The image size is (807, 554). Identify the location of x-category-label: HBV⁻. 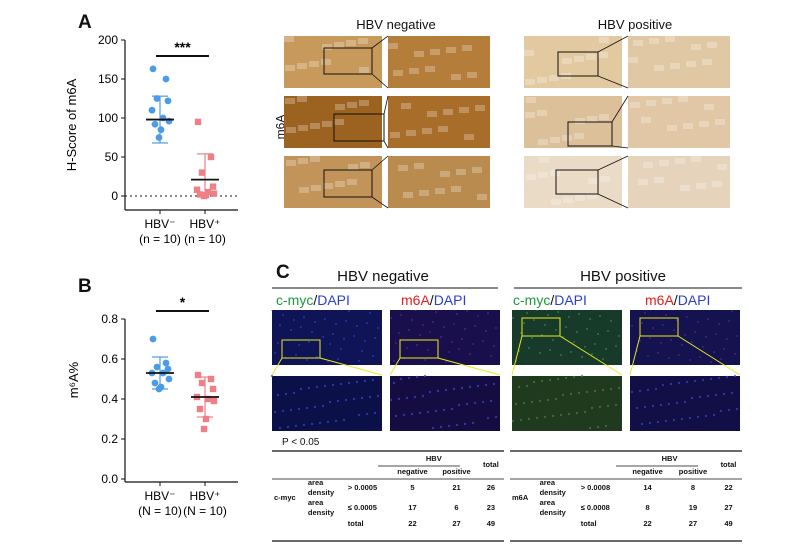
(159, 224).